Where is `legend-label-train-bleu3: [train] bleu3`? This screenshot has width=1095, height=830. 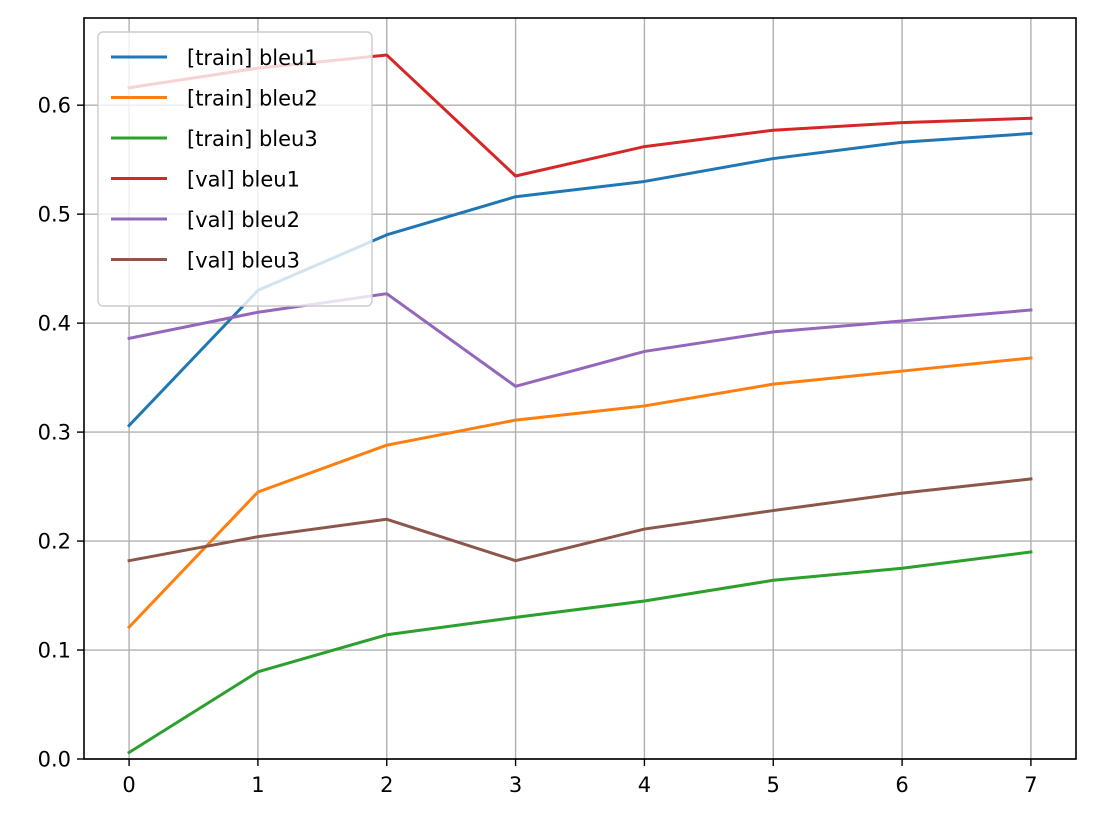
legend-label-train-bleu3: [train] bleu3 is located at coordinates (252, 139).